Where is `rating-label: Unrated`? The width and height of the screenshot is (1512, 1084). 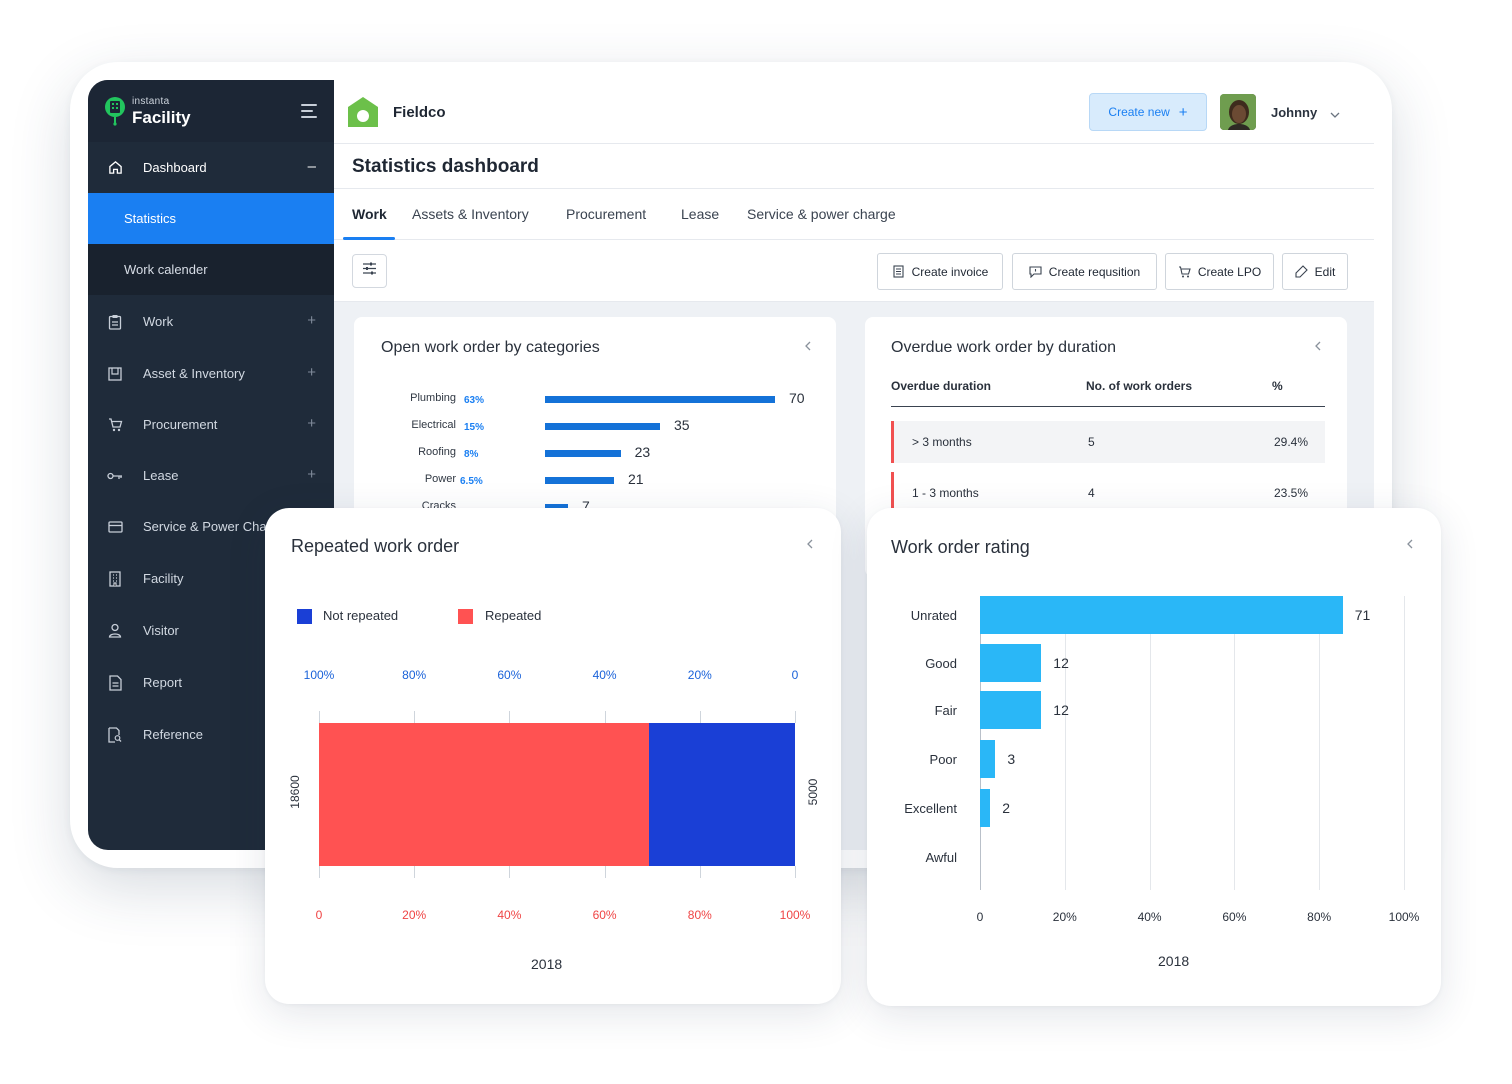 rating-label: Unrated is located at coordinates (933, 615).